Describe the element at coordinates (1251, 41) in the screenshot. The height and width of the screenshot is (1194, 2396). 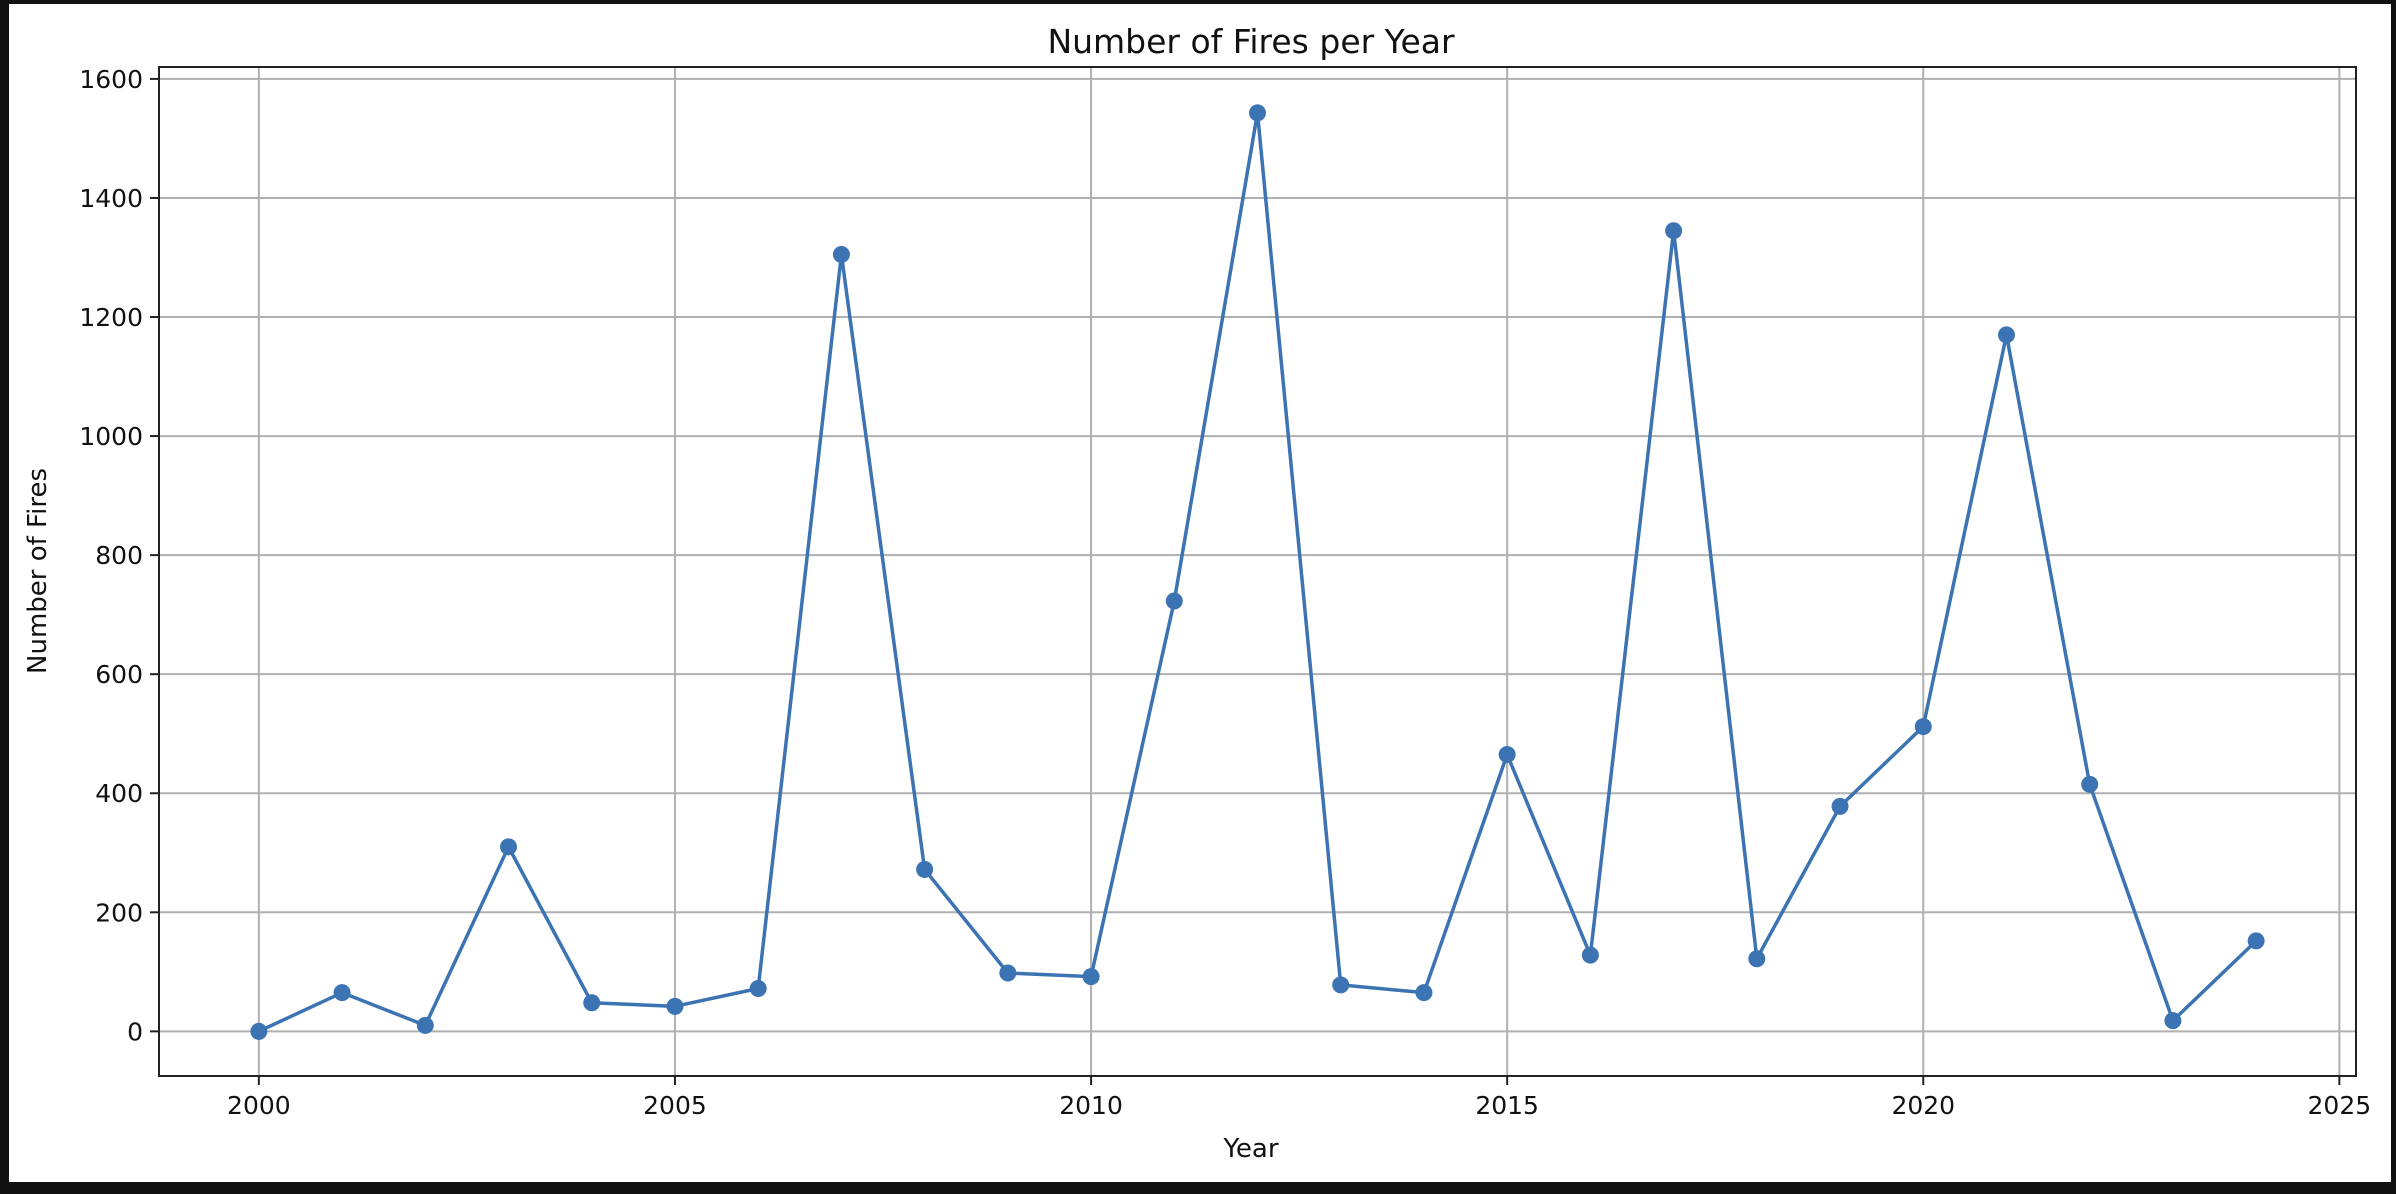
I see `chart-title: Number of Fires per Year` at that location.